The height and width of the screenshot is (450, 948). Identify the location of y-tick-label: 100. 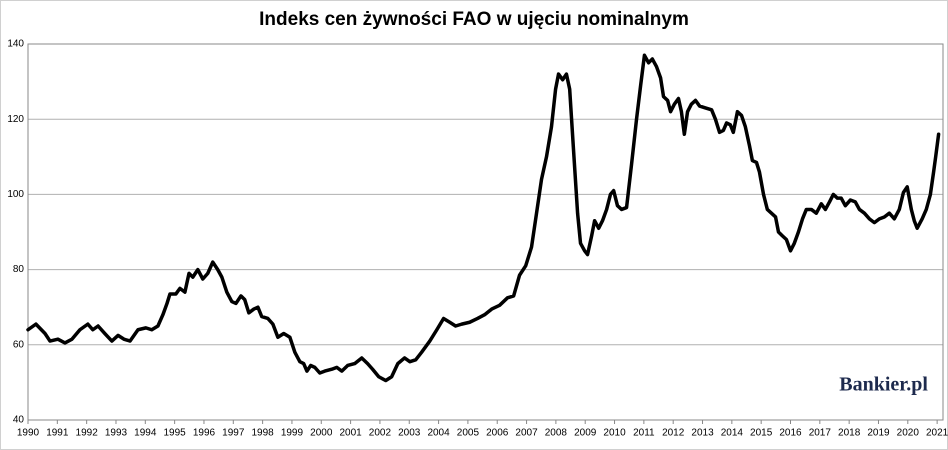
(15, 194).